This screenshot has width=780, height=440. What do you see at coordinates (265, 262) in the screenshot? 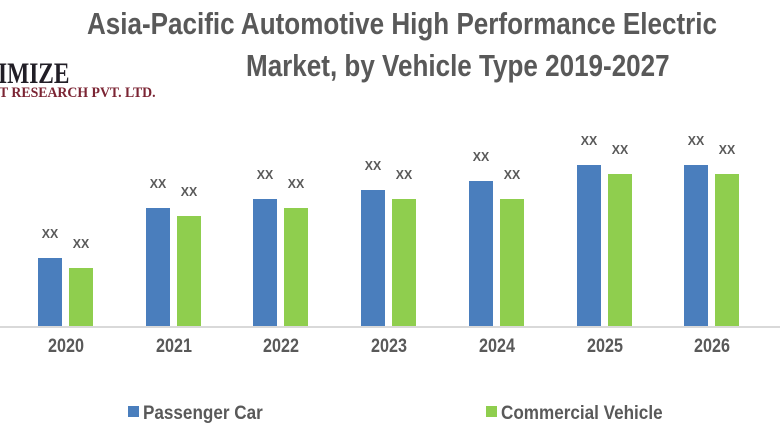
I see `bar-passenger-car-2022` at bounding box center [265, 262].